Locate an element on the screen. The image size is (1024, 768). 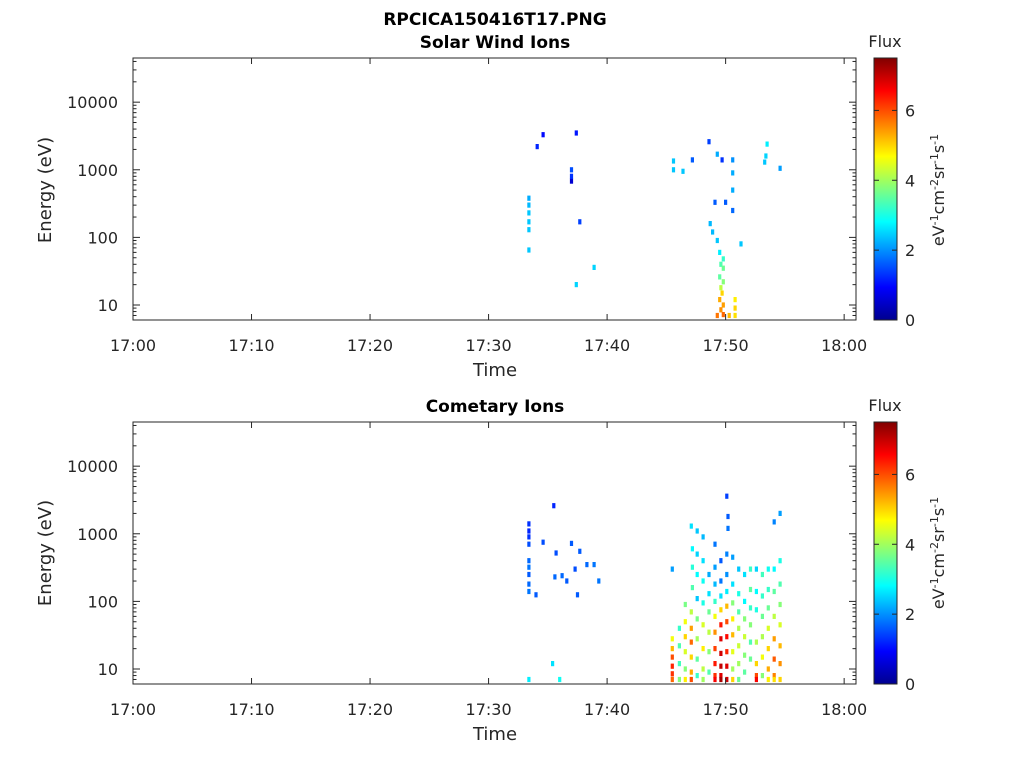
x-tick-label: 17:30 is located at coordinates (489, 709).